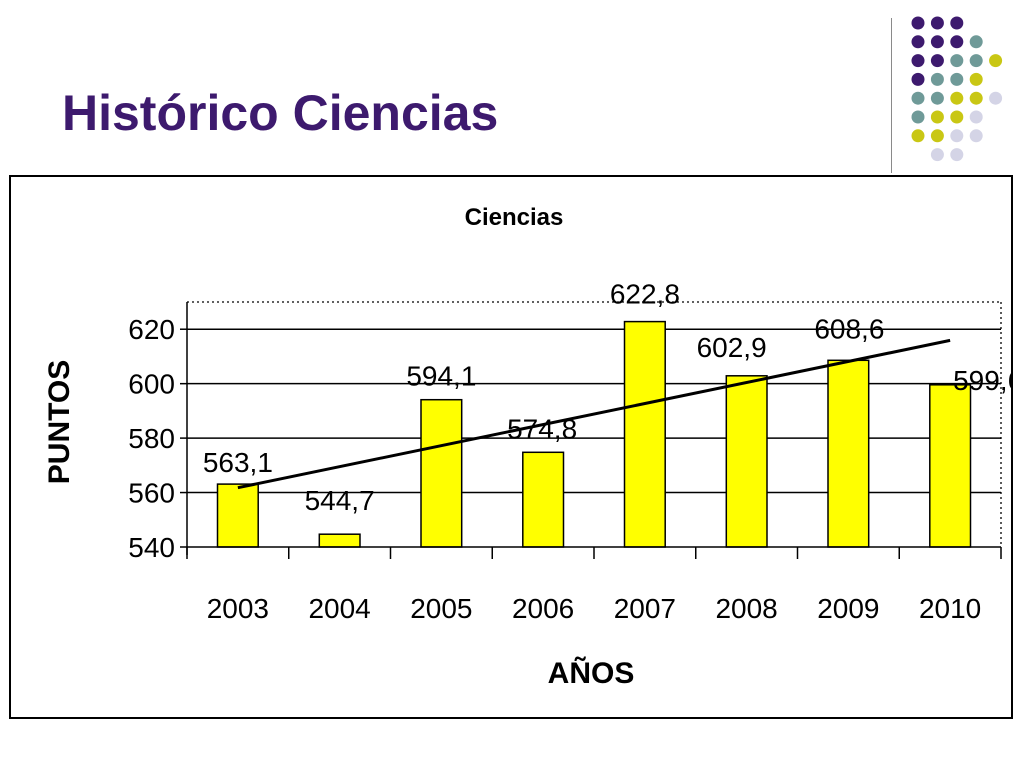 This screenshot has width=1024, height=768. What do you see at coordinates (340, 500) in the screenshot?
I see `data-label: 544,7` at bounding box center [340, 500].